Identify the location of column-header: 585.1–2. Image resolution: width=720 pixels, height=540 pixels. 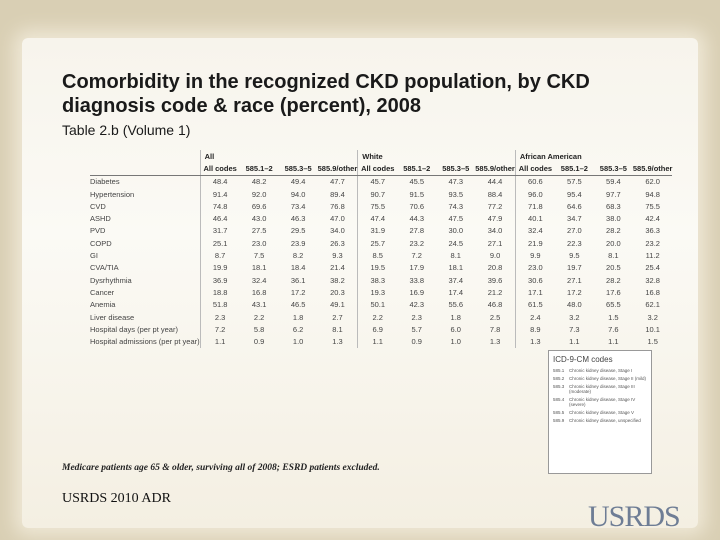
(259, 169).